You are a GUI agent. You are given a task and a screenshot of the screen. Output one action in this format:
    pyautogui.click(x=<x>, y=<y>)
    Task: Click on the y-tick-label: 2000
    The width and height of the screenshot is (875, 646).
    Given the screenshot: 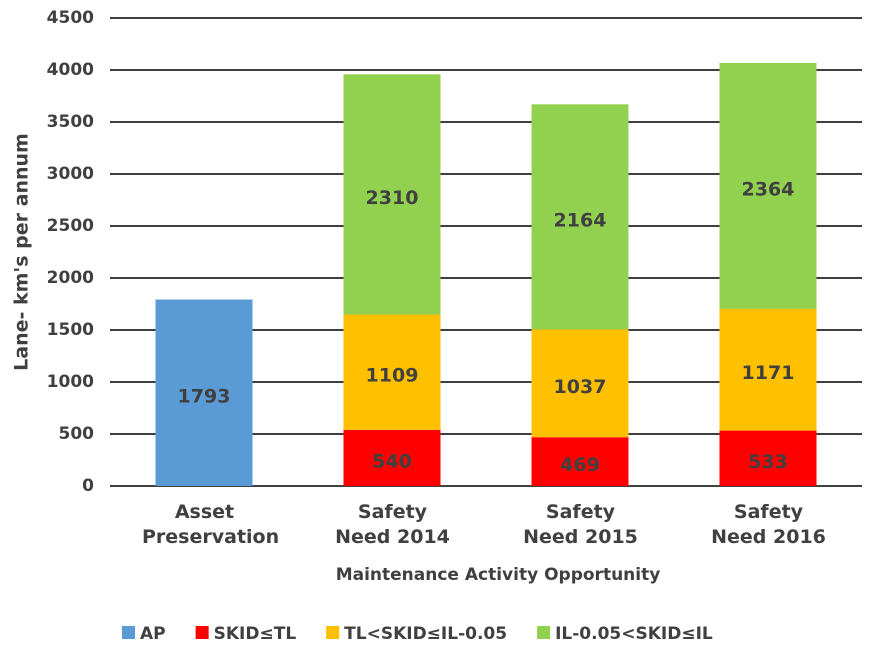 What is the action you would take?
    pyautogui.click(x=70, y=278)
    